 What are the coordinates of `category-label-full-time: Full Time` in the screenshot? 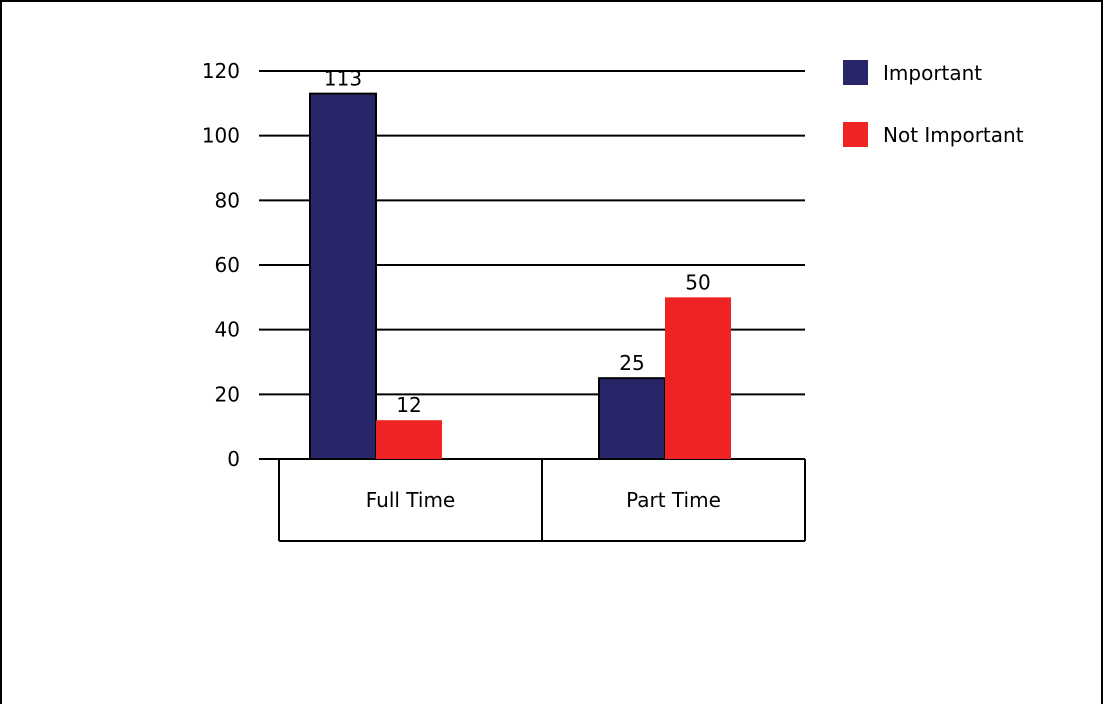 It's located at (411, 500).